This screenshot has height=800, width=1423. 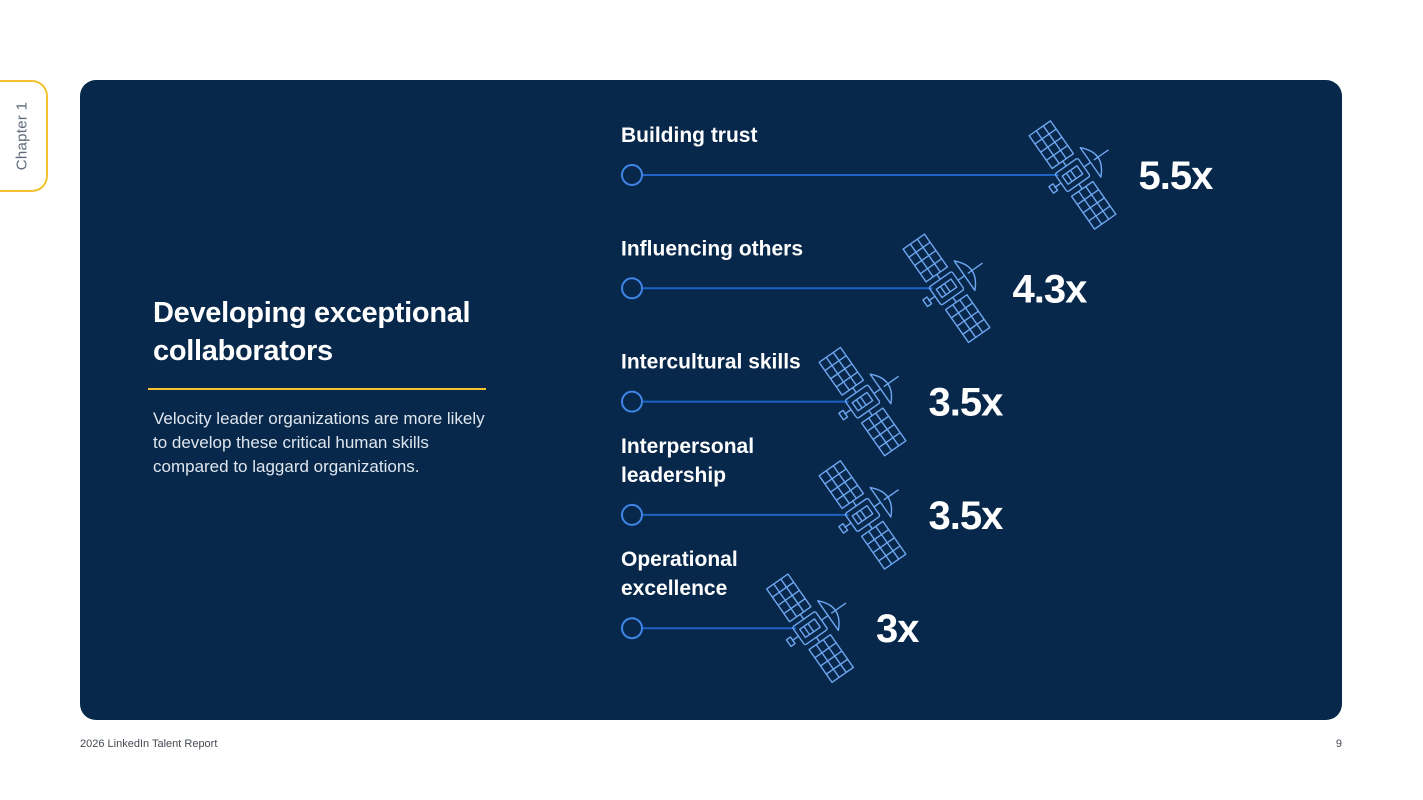 I want to click on accent-divider, so click(x=317, y=389).